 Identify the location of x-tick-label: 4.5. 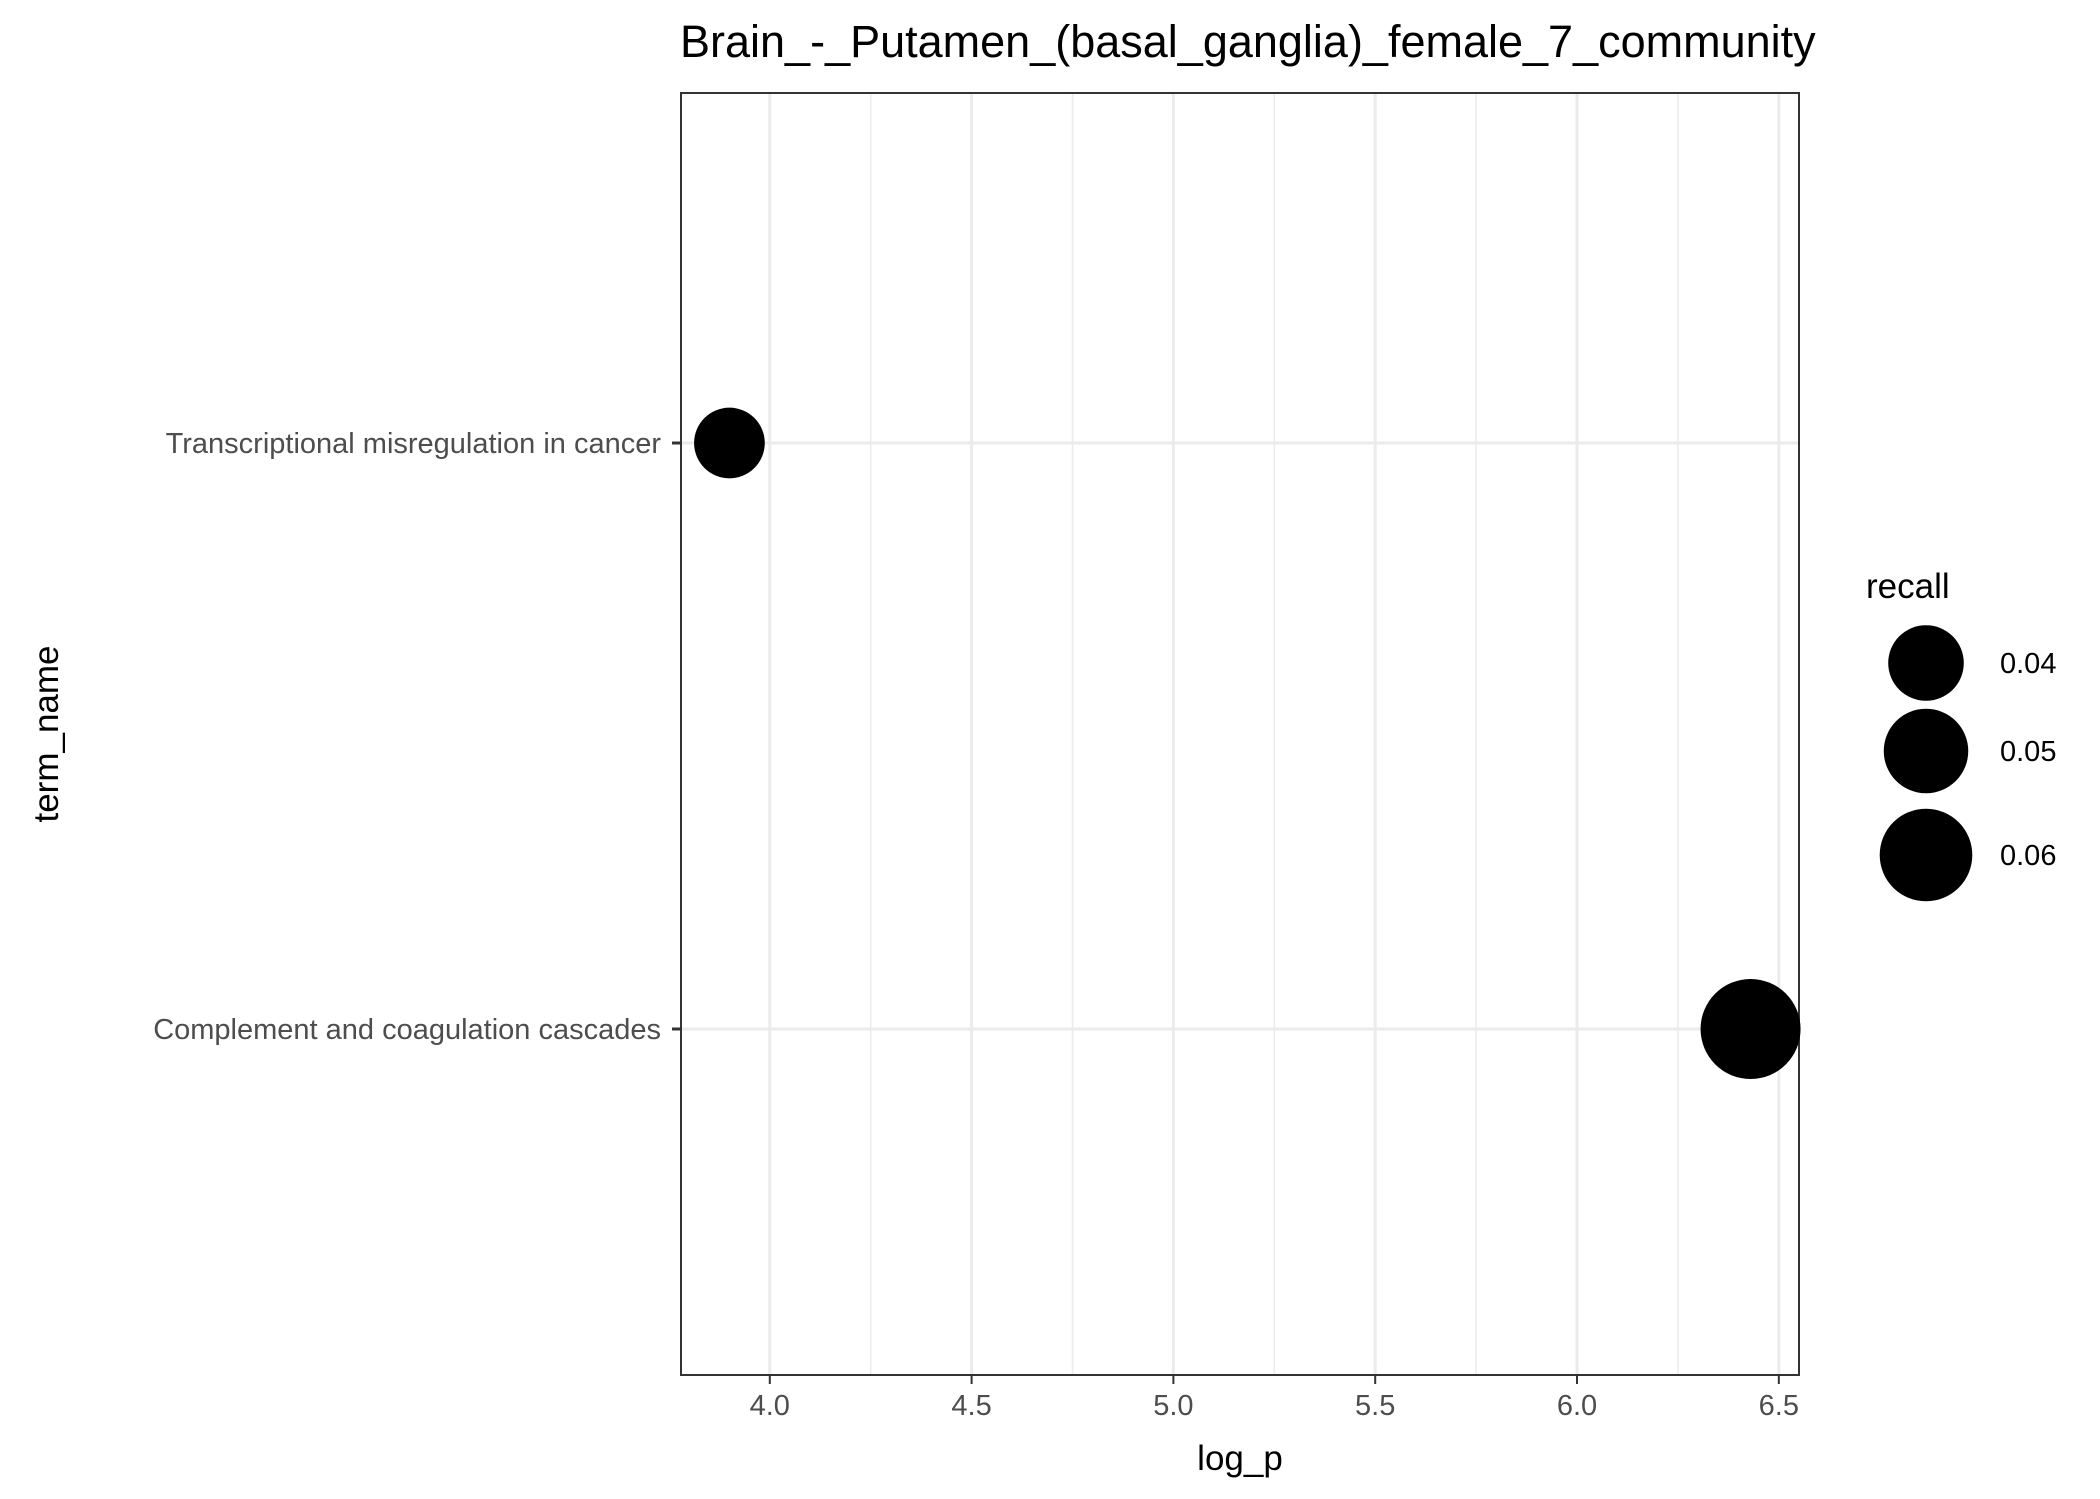
(971, 1406).